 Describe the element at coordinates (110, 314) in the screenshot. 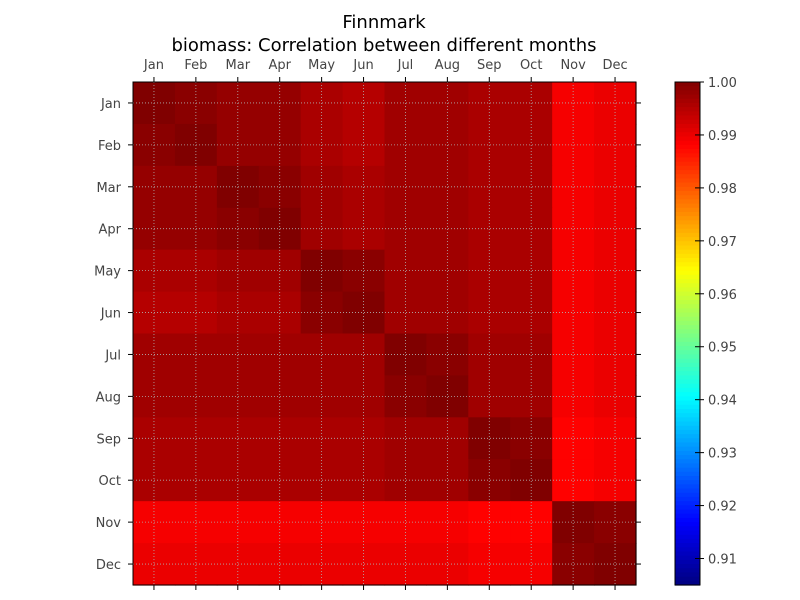

I see `y-tick-label: Jun` at that location.